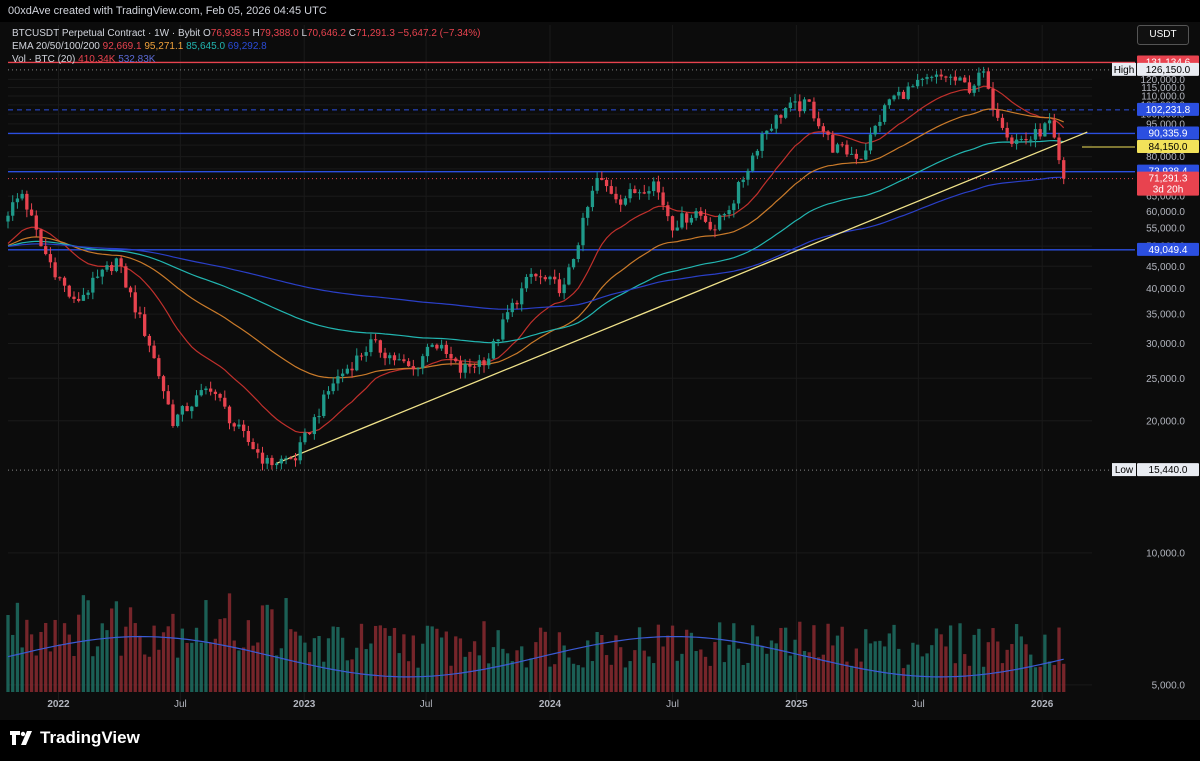 The width and height of the screenshot is (1200, 761). I want to click on price-tick-label: 40,000.0, so click(1165, 289).